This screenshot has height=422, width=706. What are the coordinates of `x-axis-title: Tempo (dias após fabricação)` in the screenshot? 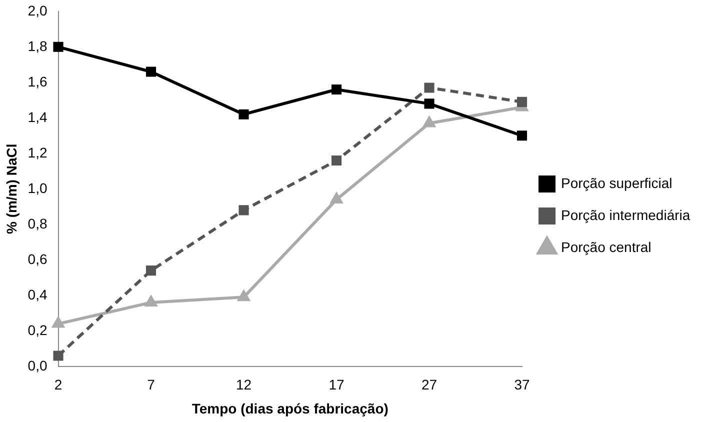 It's located at (290, 408).